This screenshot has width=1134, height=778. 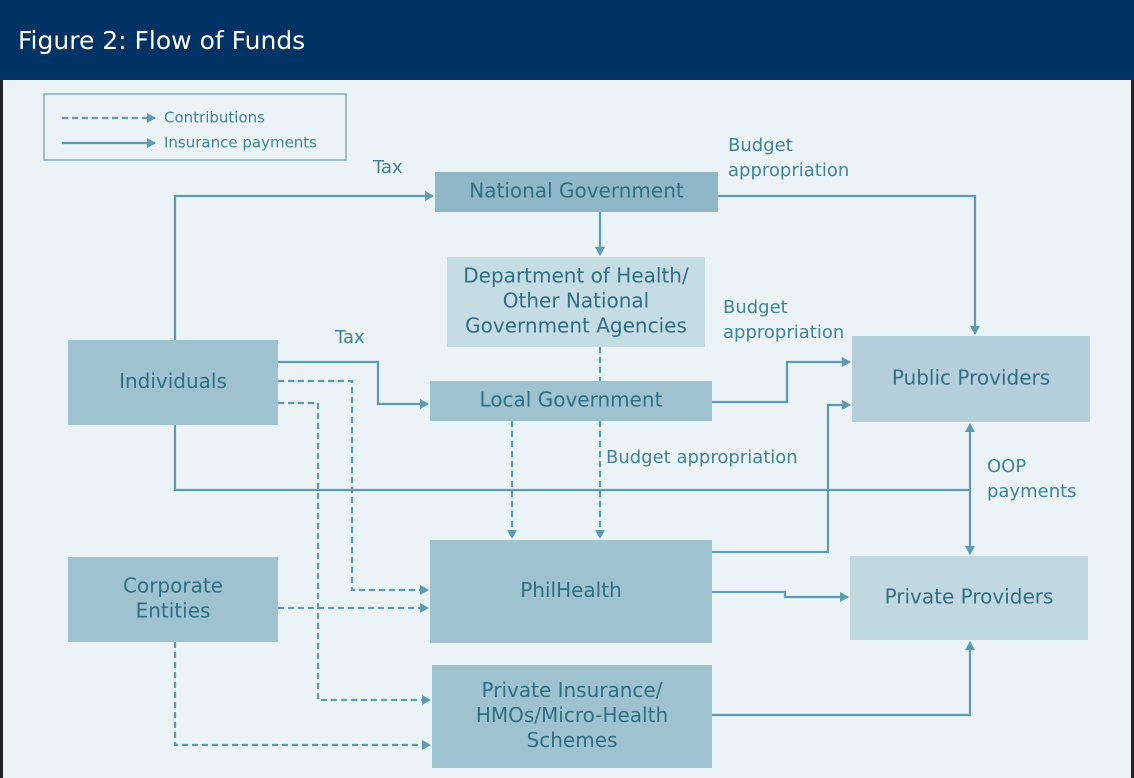 I want to click on node-label: Private Insurance/, so click(x=572, y=690).